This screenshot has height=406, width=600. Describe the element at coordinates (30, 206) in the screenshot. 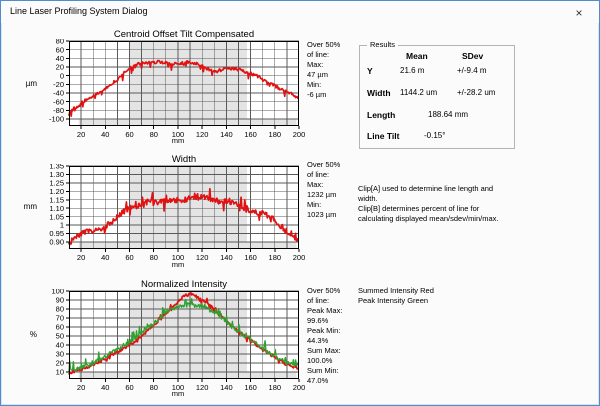

I see `y-axis-unit-width: mm` at that location.